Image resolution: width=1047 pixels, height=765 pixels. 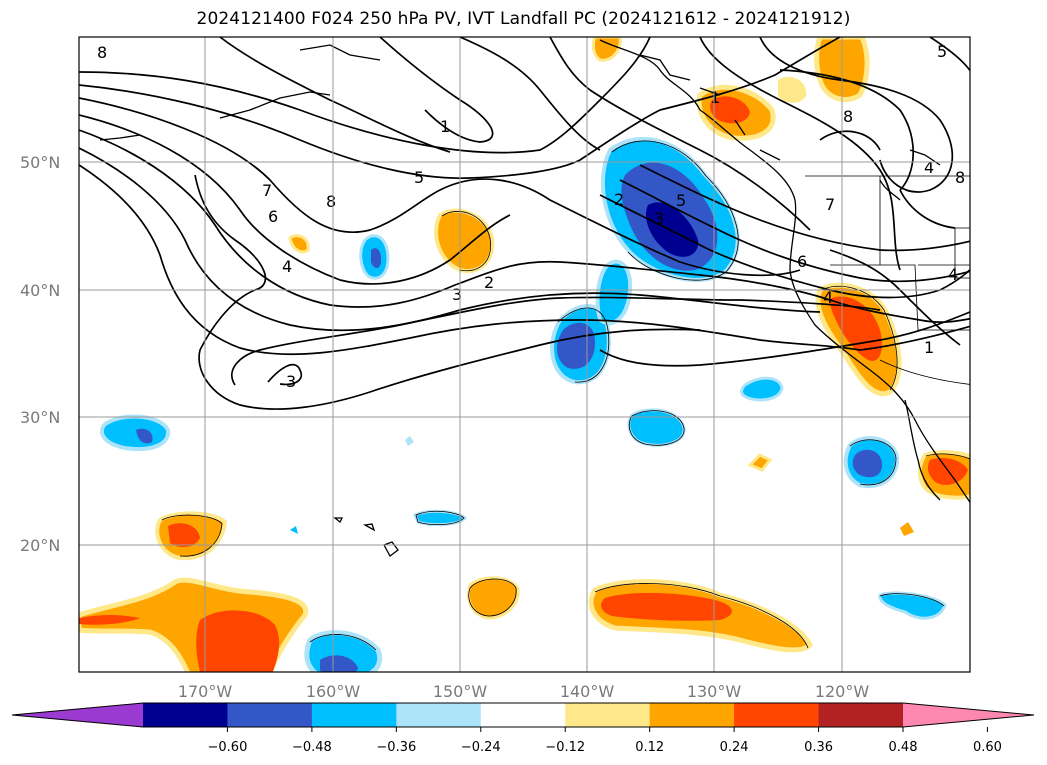 What do you see at coordinates (714, 691) in the screenshot?
I see `lon-label-130w: 130°W` at bounding box center [714, 691].